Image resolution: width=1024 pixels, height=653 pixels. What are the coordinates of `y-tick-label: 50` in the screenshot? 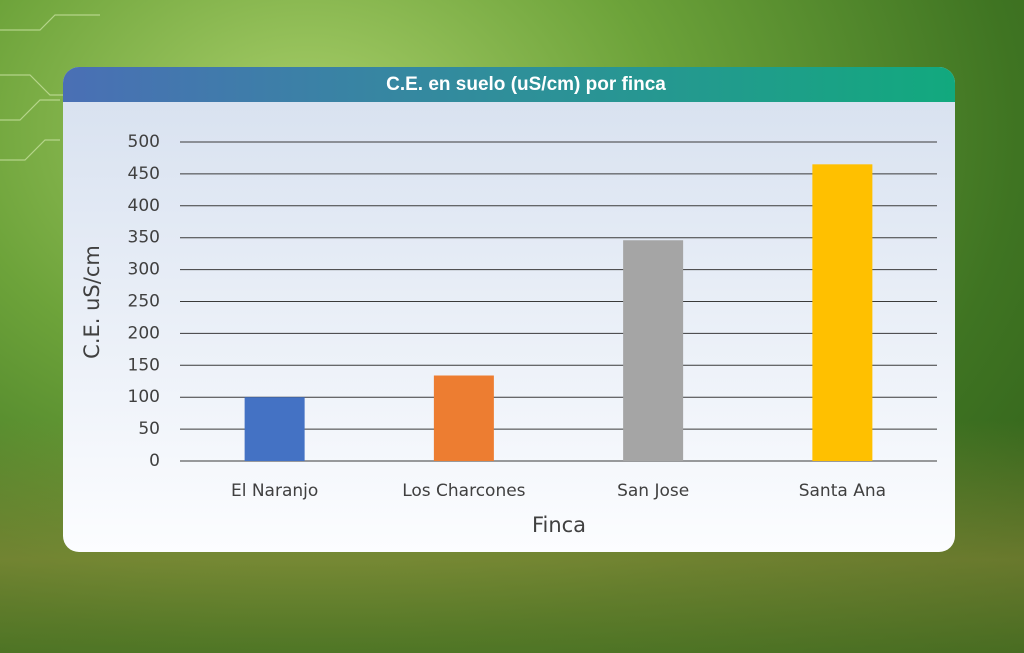 It's located at (149, 429).